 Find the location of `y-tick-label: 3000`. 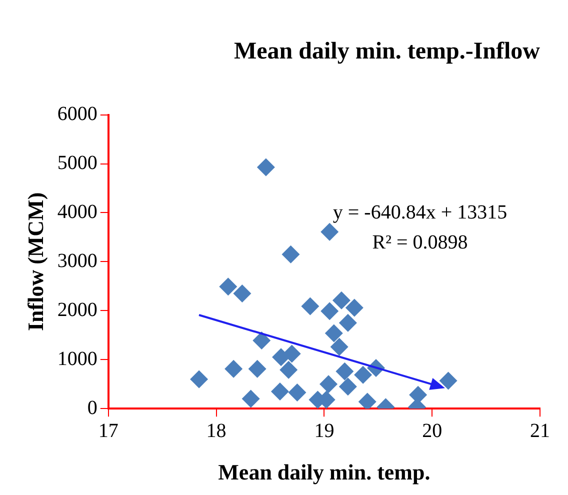

y-tick-label: 3000 is located at coordinates (77, 261).